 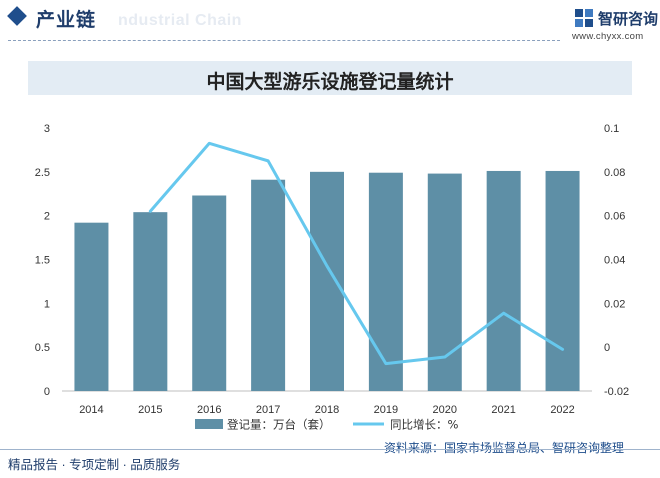 What do you see at coordinates (330, 82) in the screenshot?
I see `chart-title: 中国大型游乐设施登记量统计` at bounding box center [330, 82].